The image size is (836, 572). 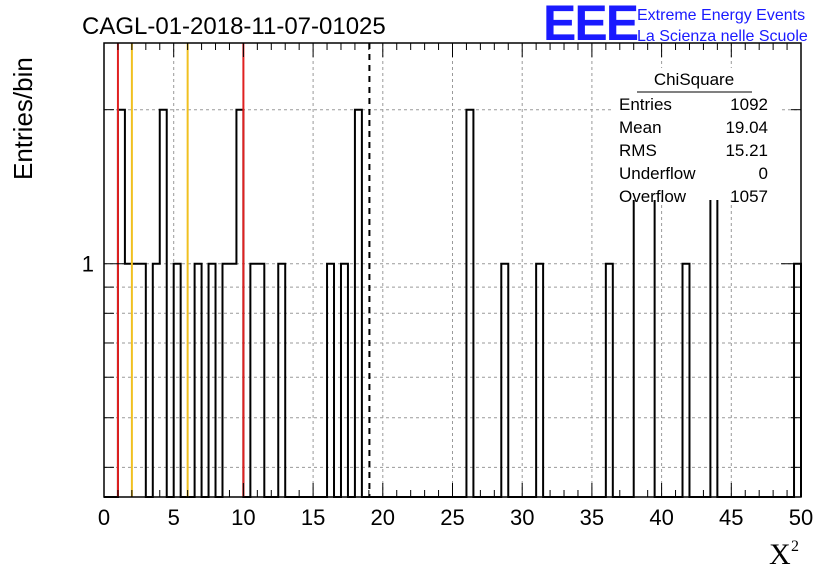 What do you see at coordinates (795, 546) in the screenshot?
I see `x-axis-title-superscript: 2` at bounding box center [795, 546].